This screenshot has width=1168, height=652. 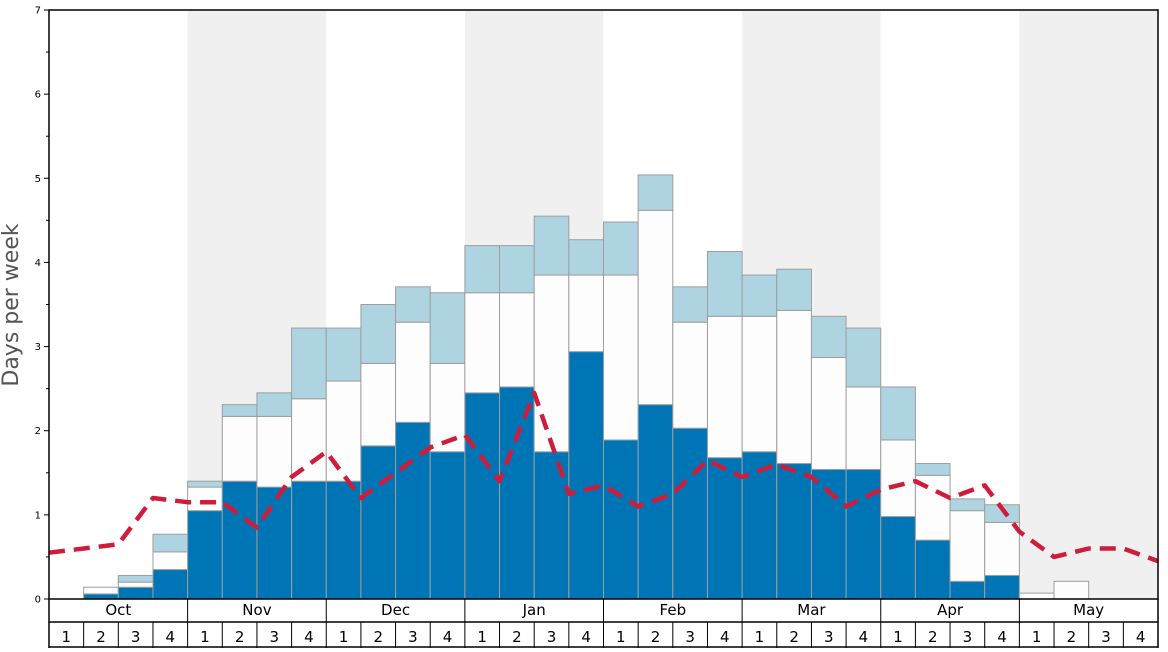 I want to click on month-label: Feb, so click(x=673, y=610).